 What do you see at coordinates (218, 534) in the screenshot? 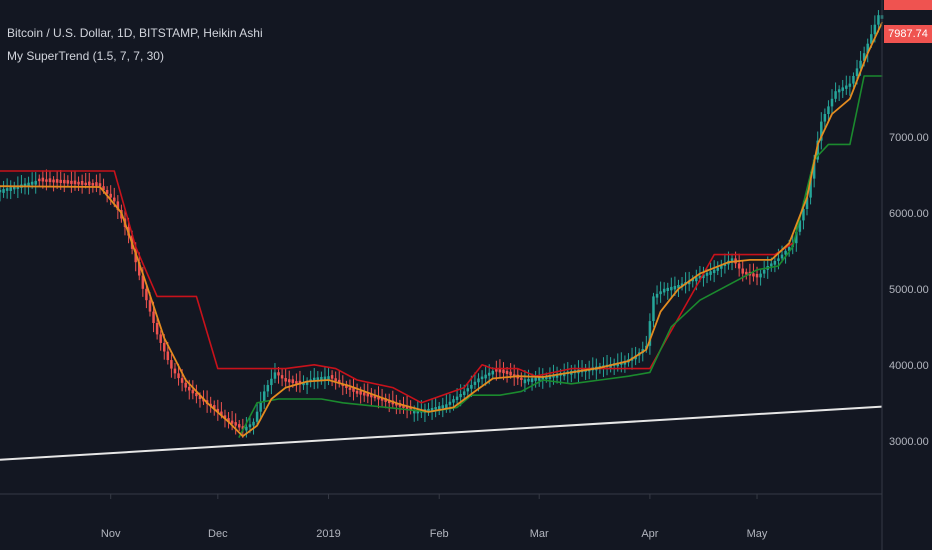
I see `time-tick-label: Dec` at bounding box center [218, 534].